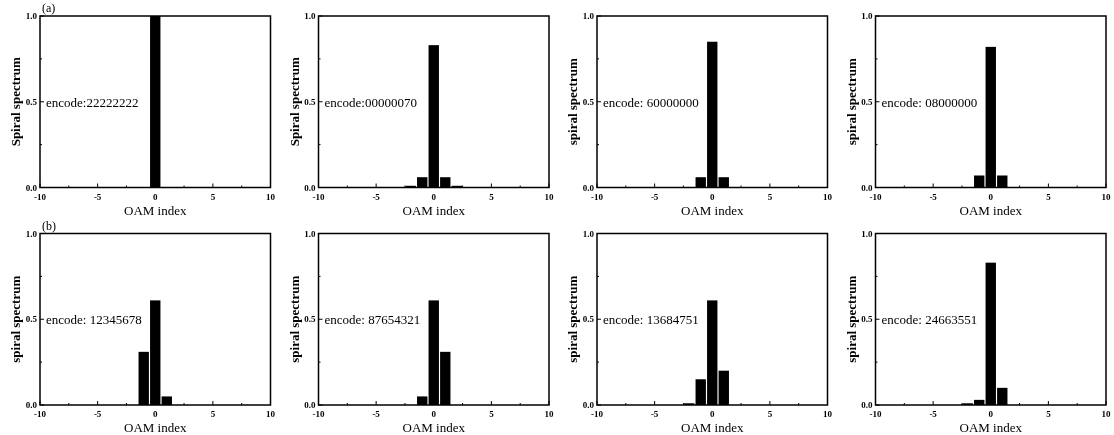 This screenshot has height=435, width=1114. Describe the element at coordinates (929, 102) in the screenshot. I see `annotation: encode: 08000000` at that location.